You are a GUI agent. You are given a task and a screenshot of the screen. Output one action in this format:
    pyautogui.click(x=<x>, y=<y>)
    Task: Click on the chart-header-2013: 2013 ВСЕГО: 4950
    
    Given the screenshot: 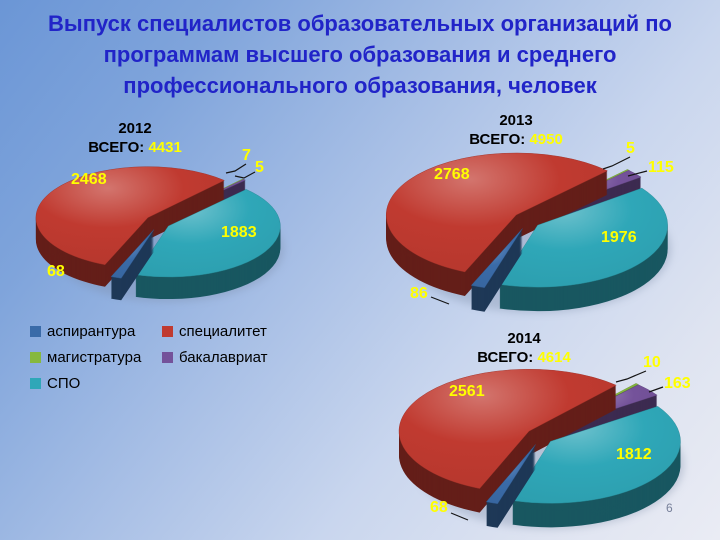 What is the action you would take?
    pyautogui.click(x=516, y=130)
    